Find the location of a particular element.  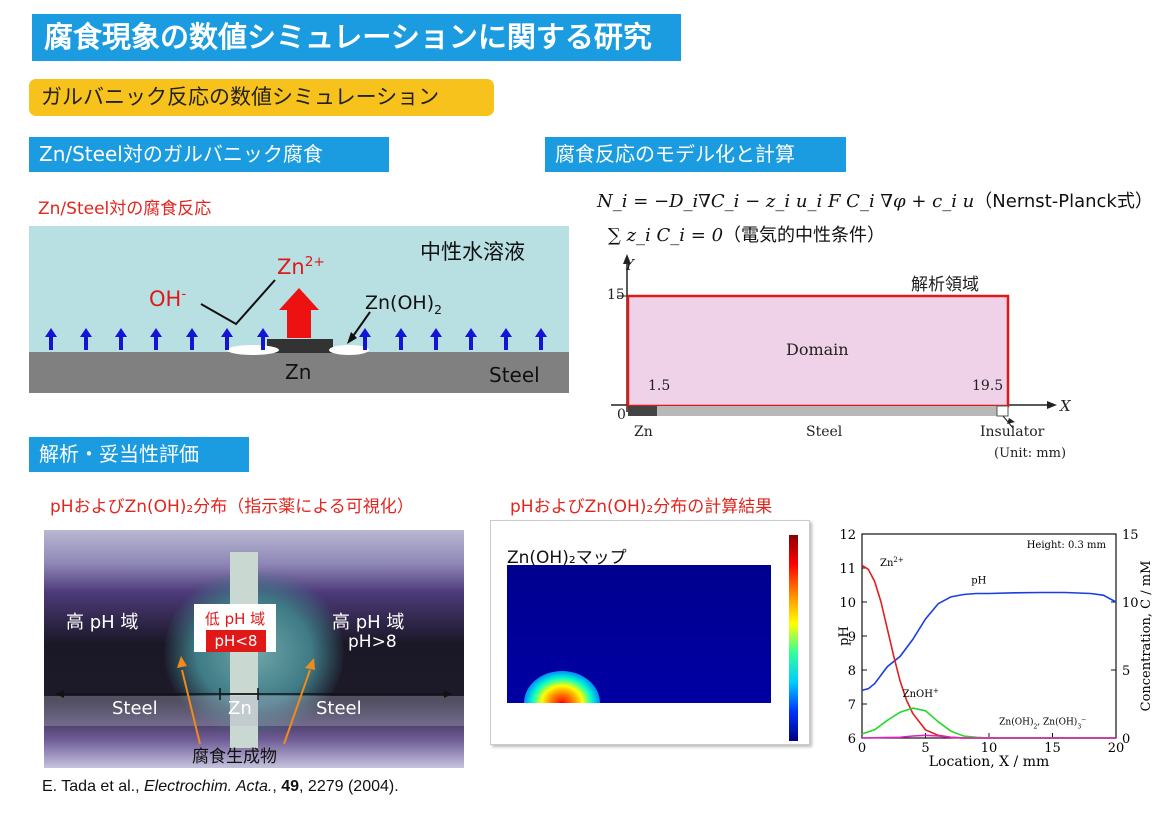

schematic-drawing is located at coordinates (296, 317).